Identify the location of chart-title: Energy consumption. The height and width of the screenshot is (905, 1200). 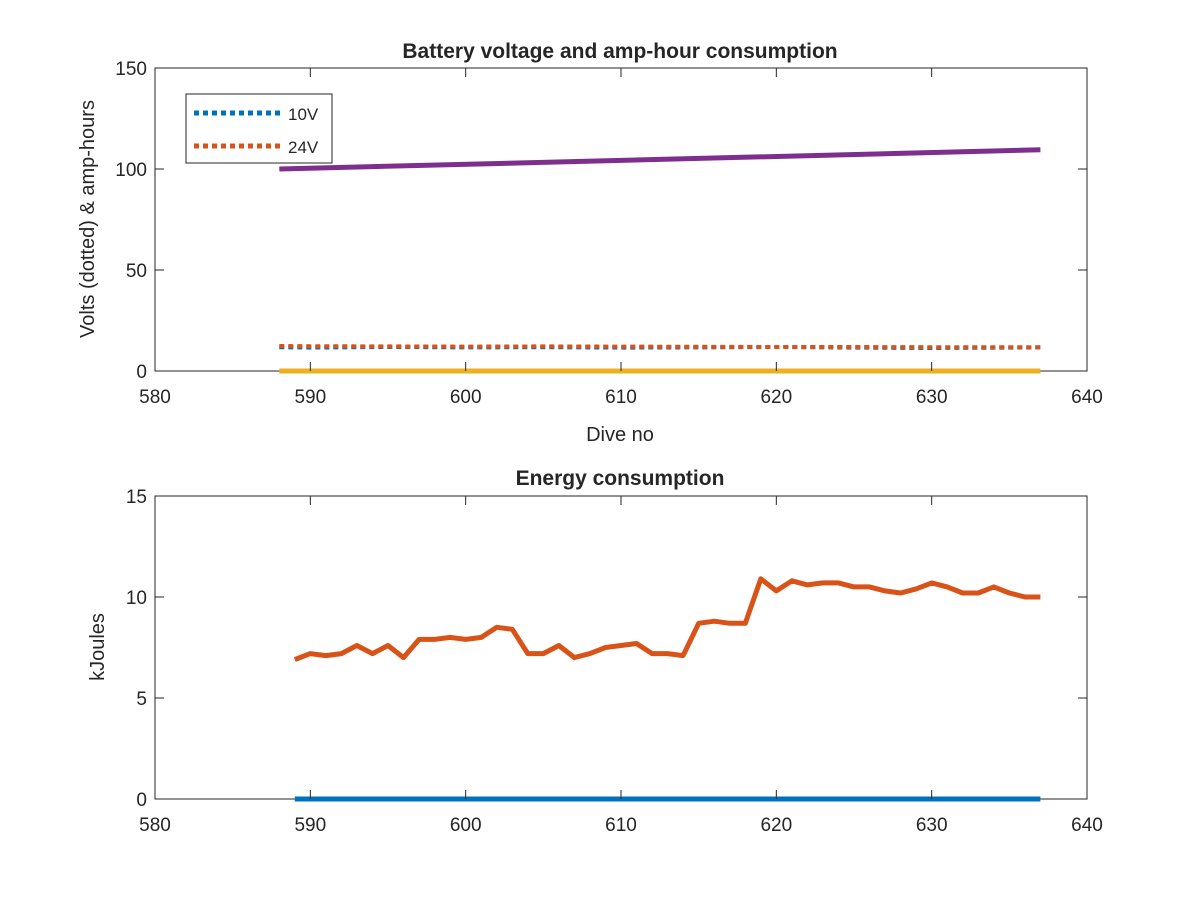
(620, 478).